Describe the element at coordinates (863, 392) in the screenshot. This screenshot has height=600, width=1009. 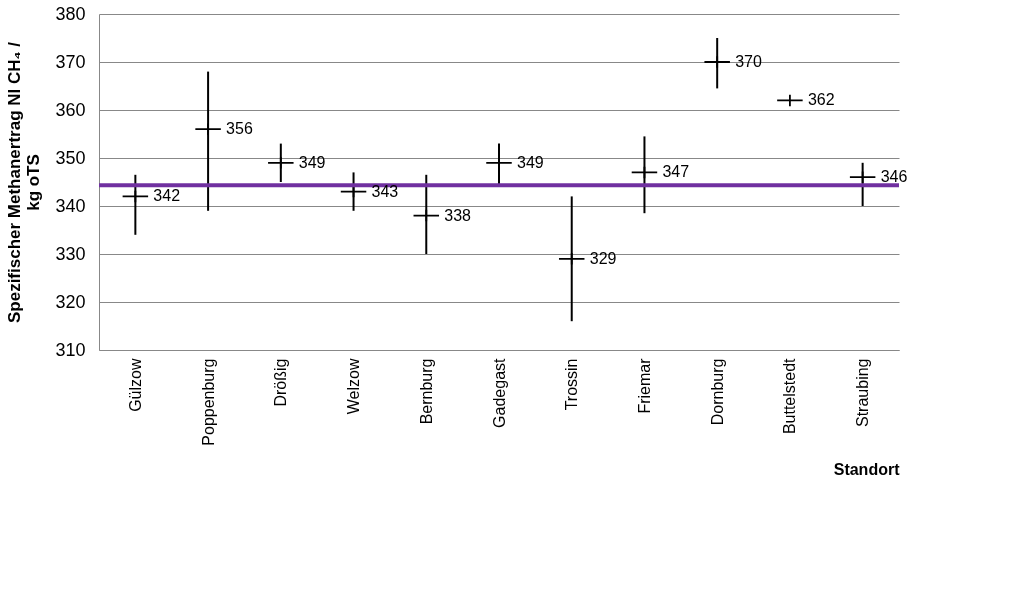
I see `x-tick-label: Straubing` at that location.